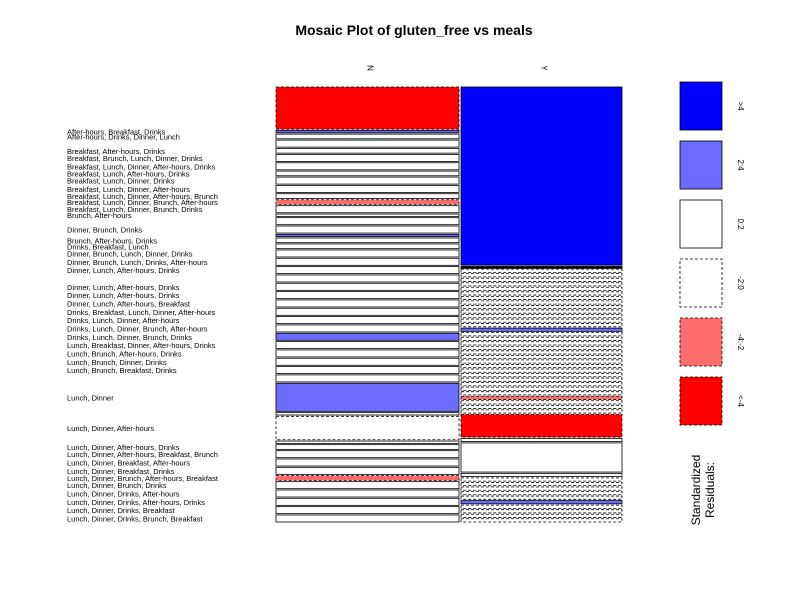 The height and width of the screenshot is (600, 800). Describe the element at coordinates (740, 224) in the screenshot. I see `legend-label: 0:2` at that location.